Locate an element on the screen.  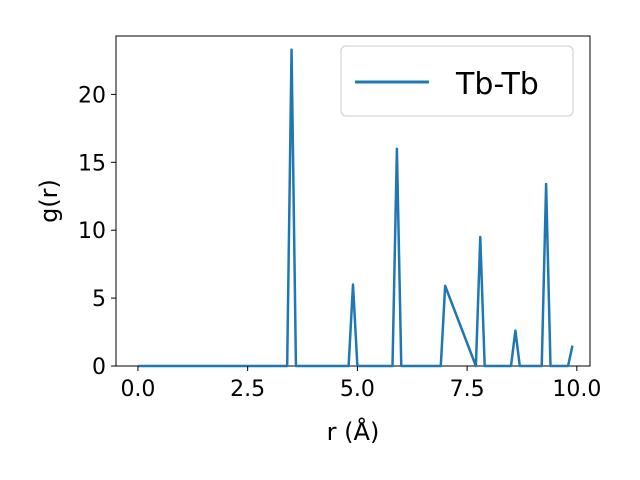
x-tick-label: 2.5 is located at coordinates (247, 389).